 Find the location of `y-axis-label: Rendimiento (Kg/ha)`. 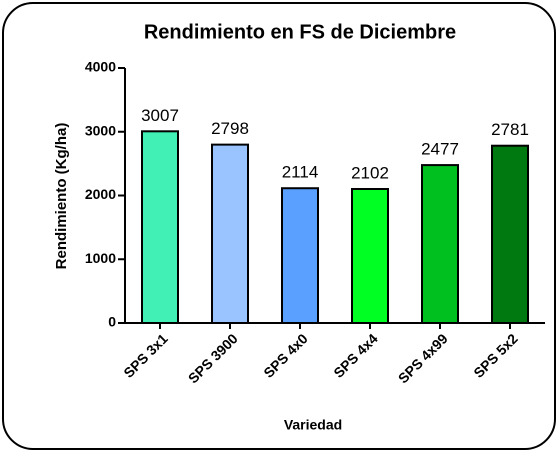

y-axis-label: Rendimiento (Kg/ha) is located at coordinates (61, 196).